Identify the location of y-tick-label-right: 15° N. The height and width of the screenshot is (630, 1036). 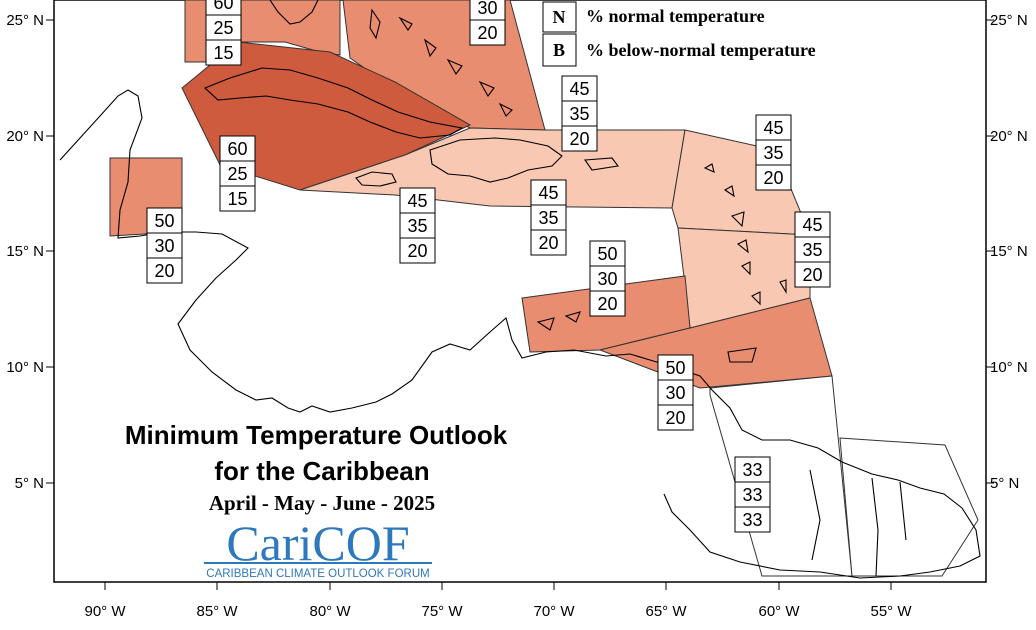
(1009, 251).